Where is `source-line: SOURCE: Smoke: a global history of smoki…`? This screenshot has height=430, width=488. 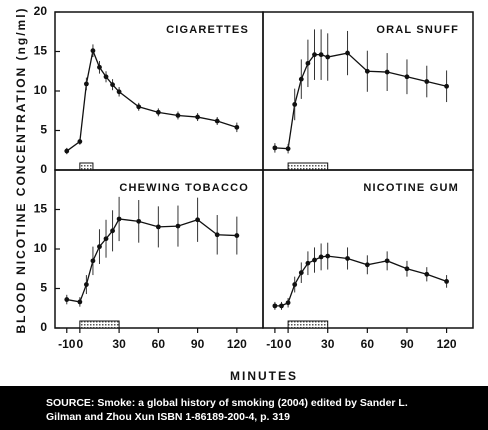 source-line: SOURCE: Smoke: a global history of smoki… is located at coordinates (227, 403).